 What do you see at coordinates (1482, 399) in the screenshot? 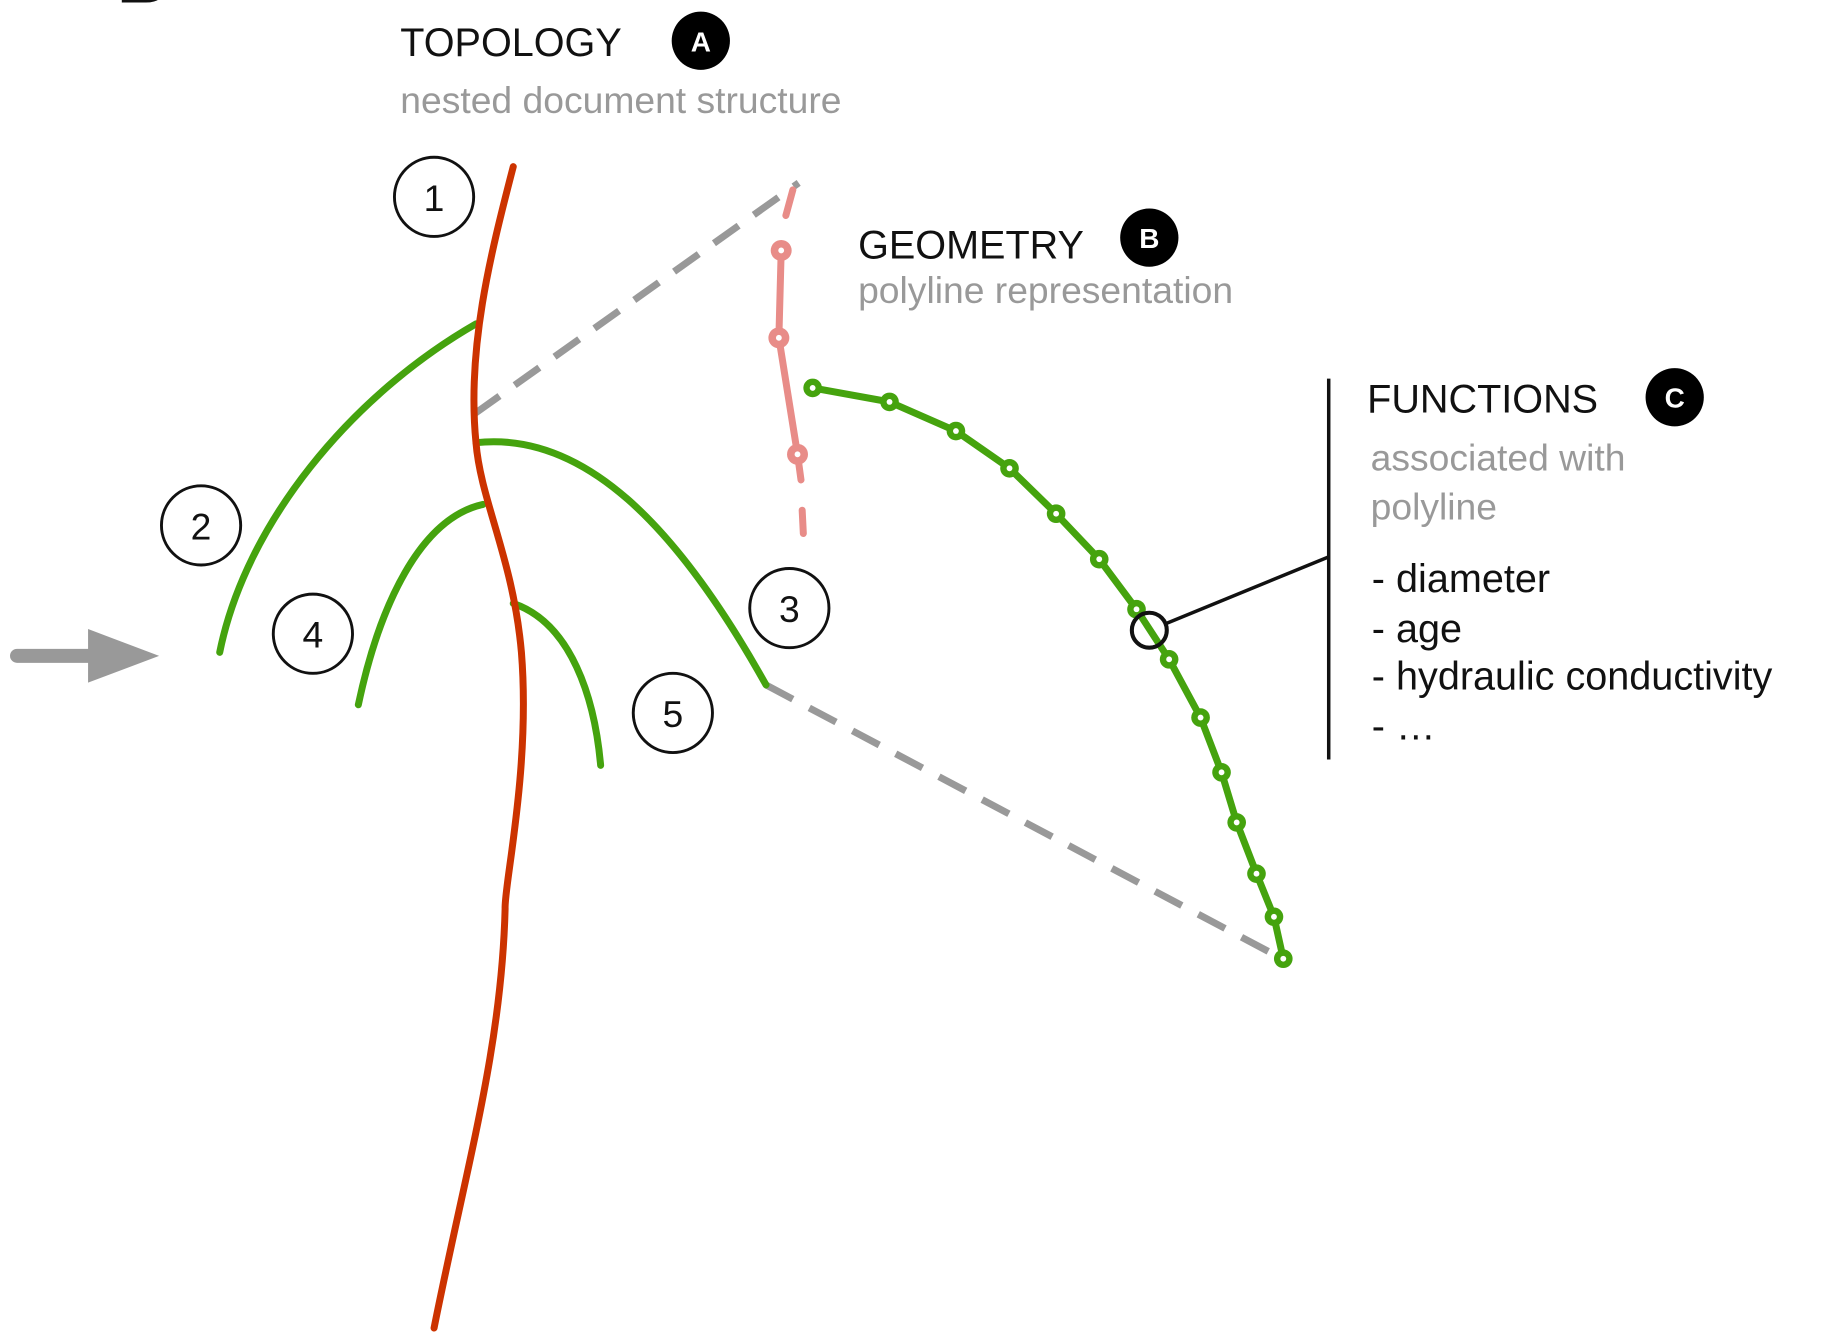
I see `section-title: FUNCTIONS` at bounding box center [1482, 399].